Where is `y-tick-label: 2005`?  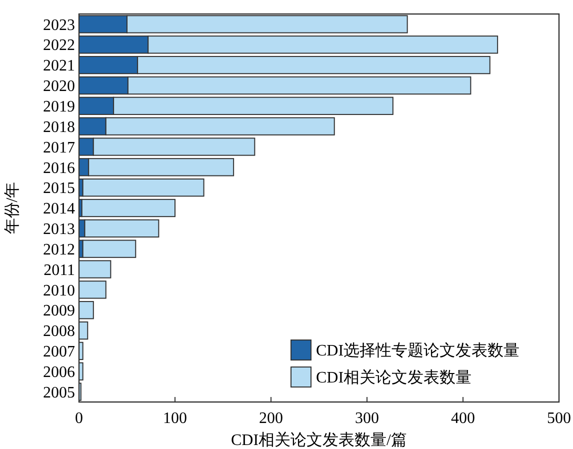 y-tick-label: 2005 is located at coordinates (59, 393).